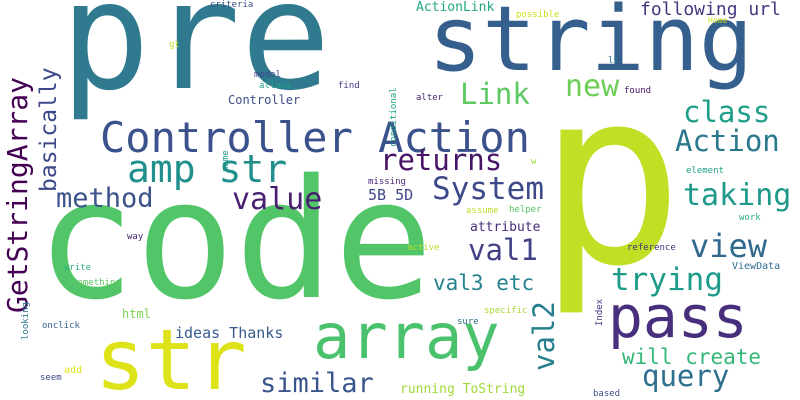  I want to click on word-cloud-word: value, so click(277, 199).